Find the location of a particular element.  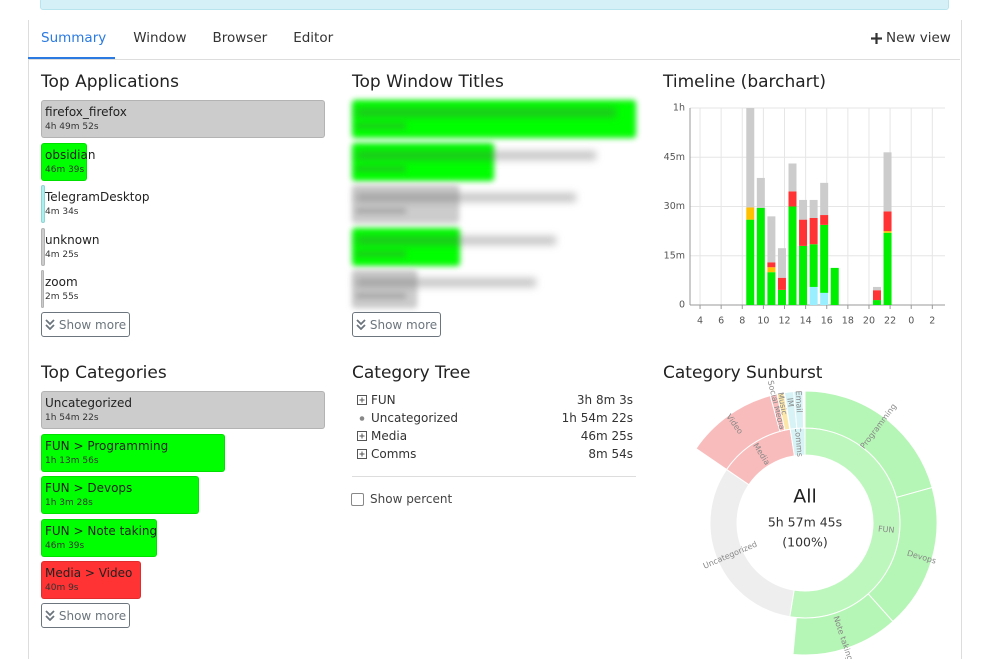

x-tick-label: 10 is located at coordinates (763, 321).